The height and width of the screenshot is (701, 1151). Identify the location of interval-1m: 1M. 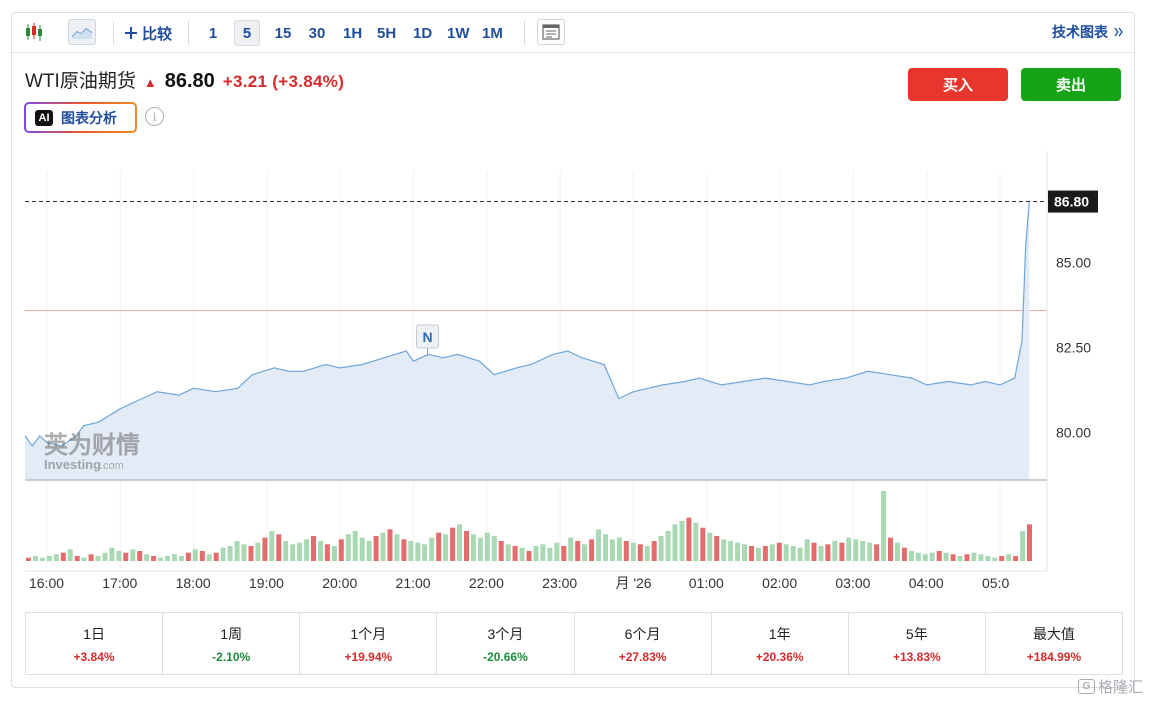
(492, 33).